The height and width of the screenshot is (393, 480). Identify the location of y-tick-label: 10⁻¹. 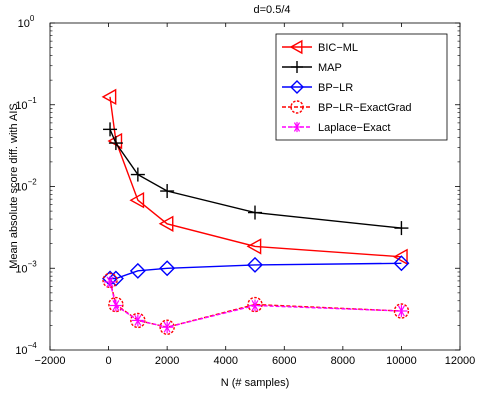
(26, 104).